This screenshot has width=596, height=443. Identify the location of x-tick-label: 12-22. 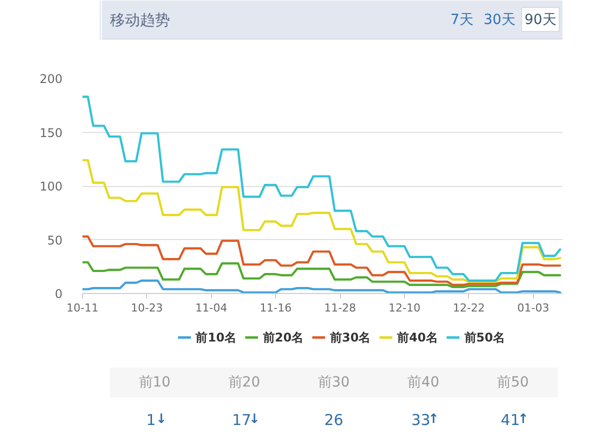
(468, 308).